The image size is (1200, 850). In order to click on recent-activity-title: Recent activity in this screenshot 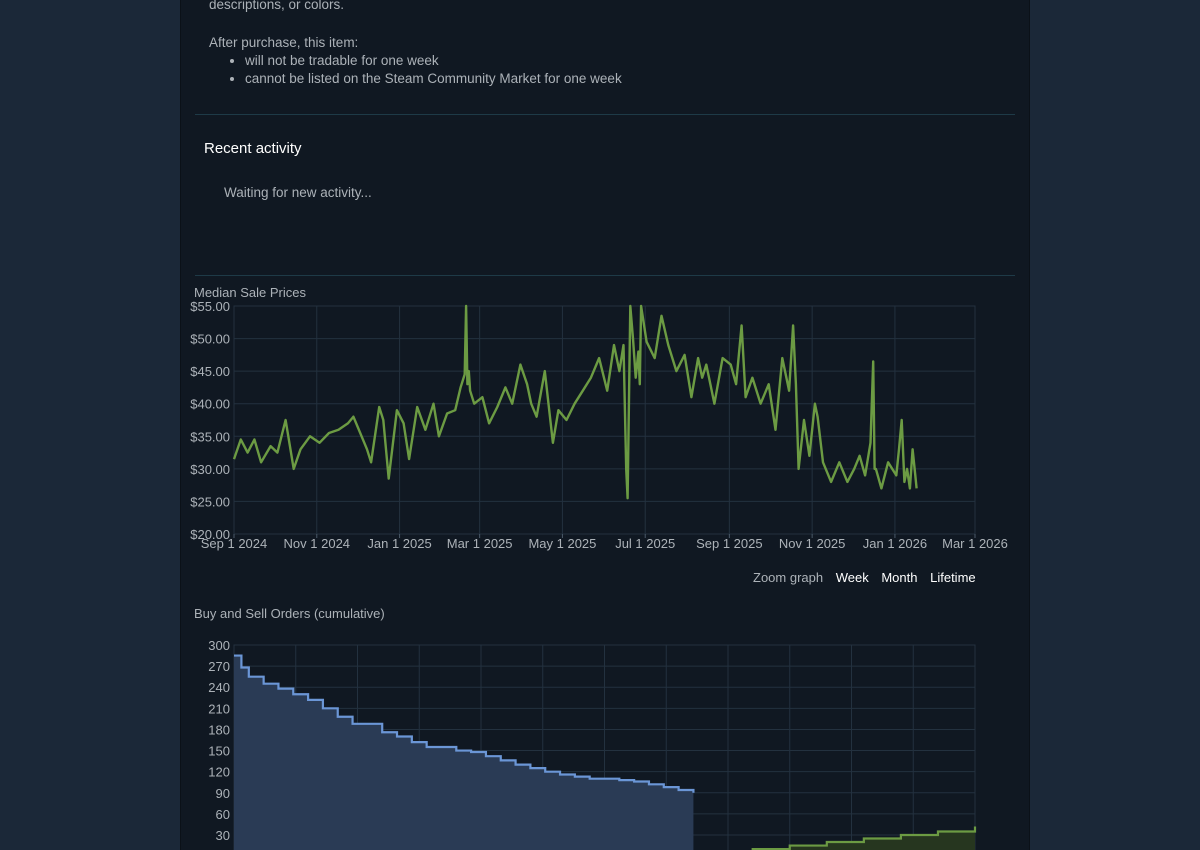, I will do `click(253, 148)`.